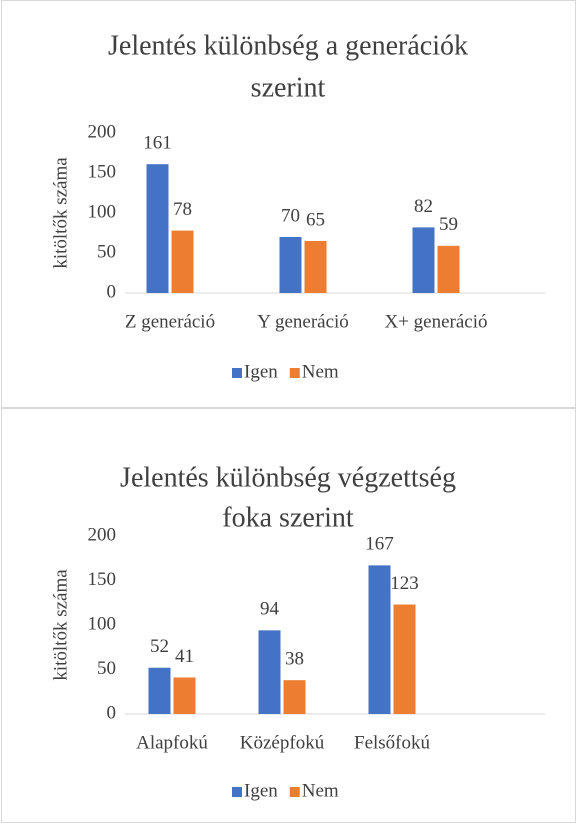 The height and width of the screenshot is (823, 576). Describe the element at coordinates (303, 321) in the screenshot. I see `x-tick-label: Y generáció` at that location.